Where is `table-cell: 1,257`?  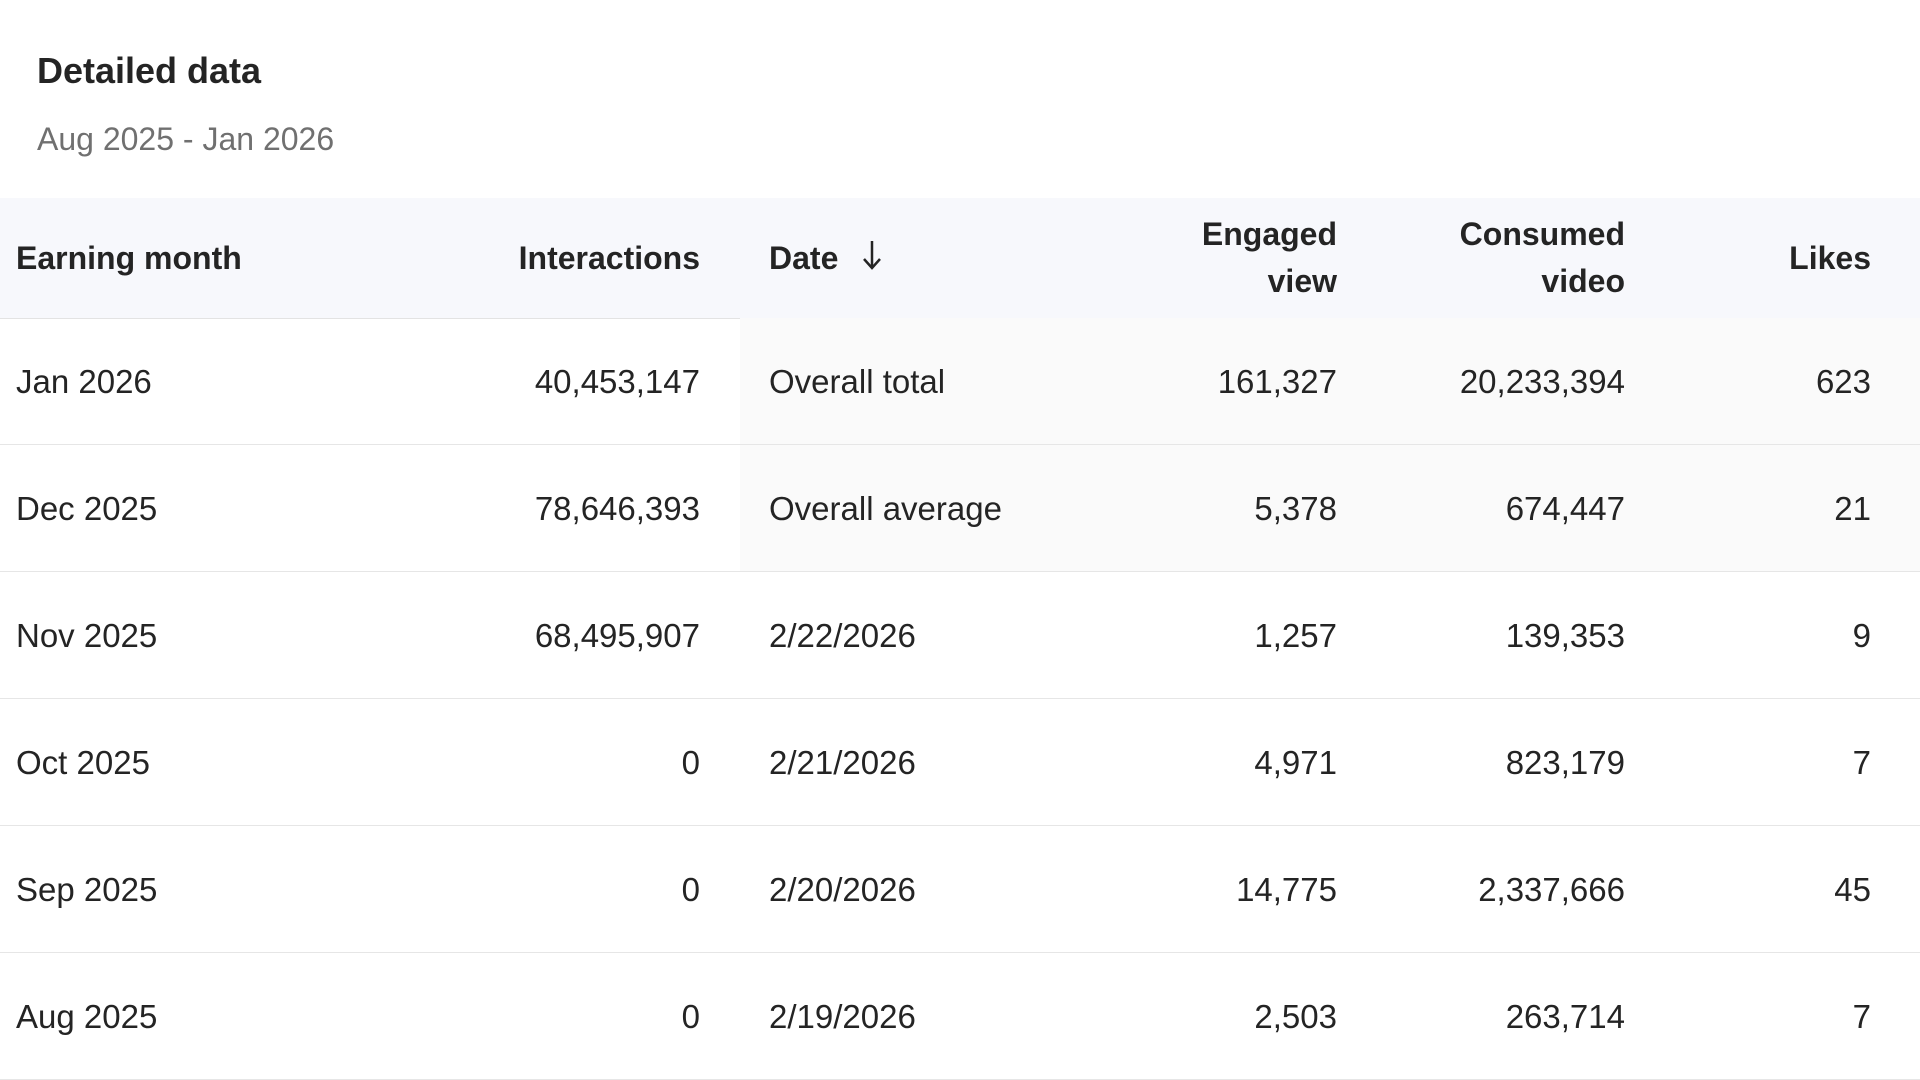
table-cell: 1,257 is located at coordinates (1295, 635).